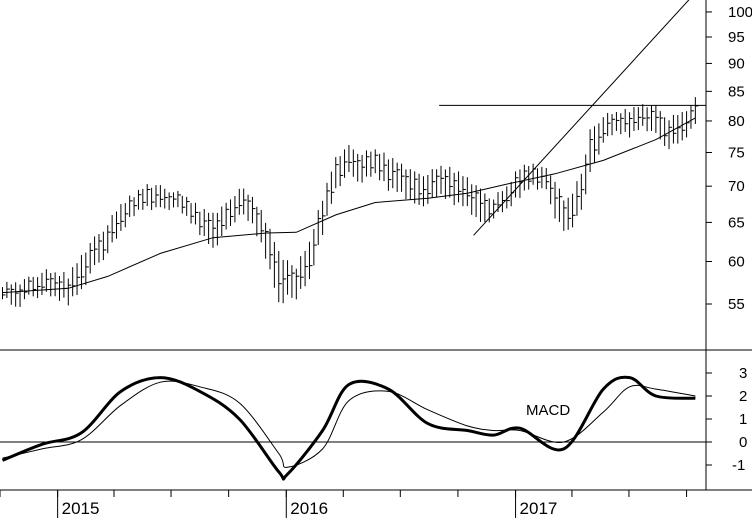 The width and height of the screenshot is (752, 518). I want to click on price-tick-label: 65, so click(736, 222).